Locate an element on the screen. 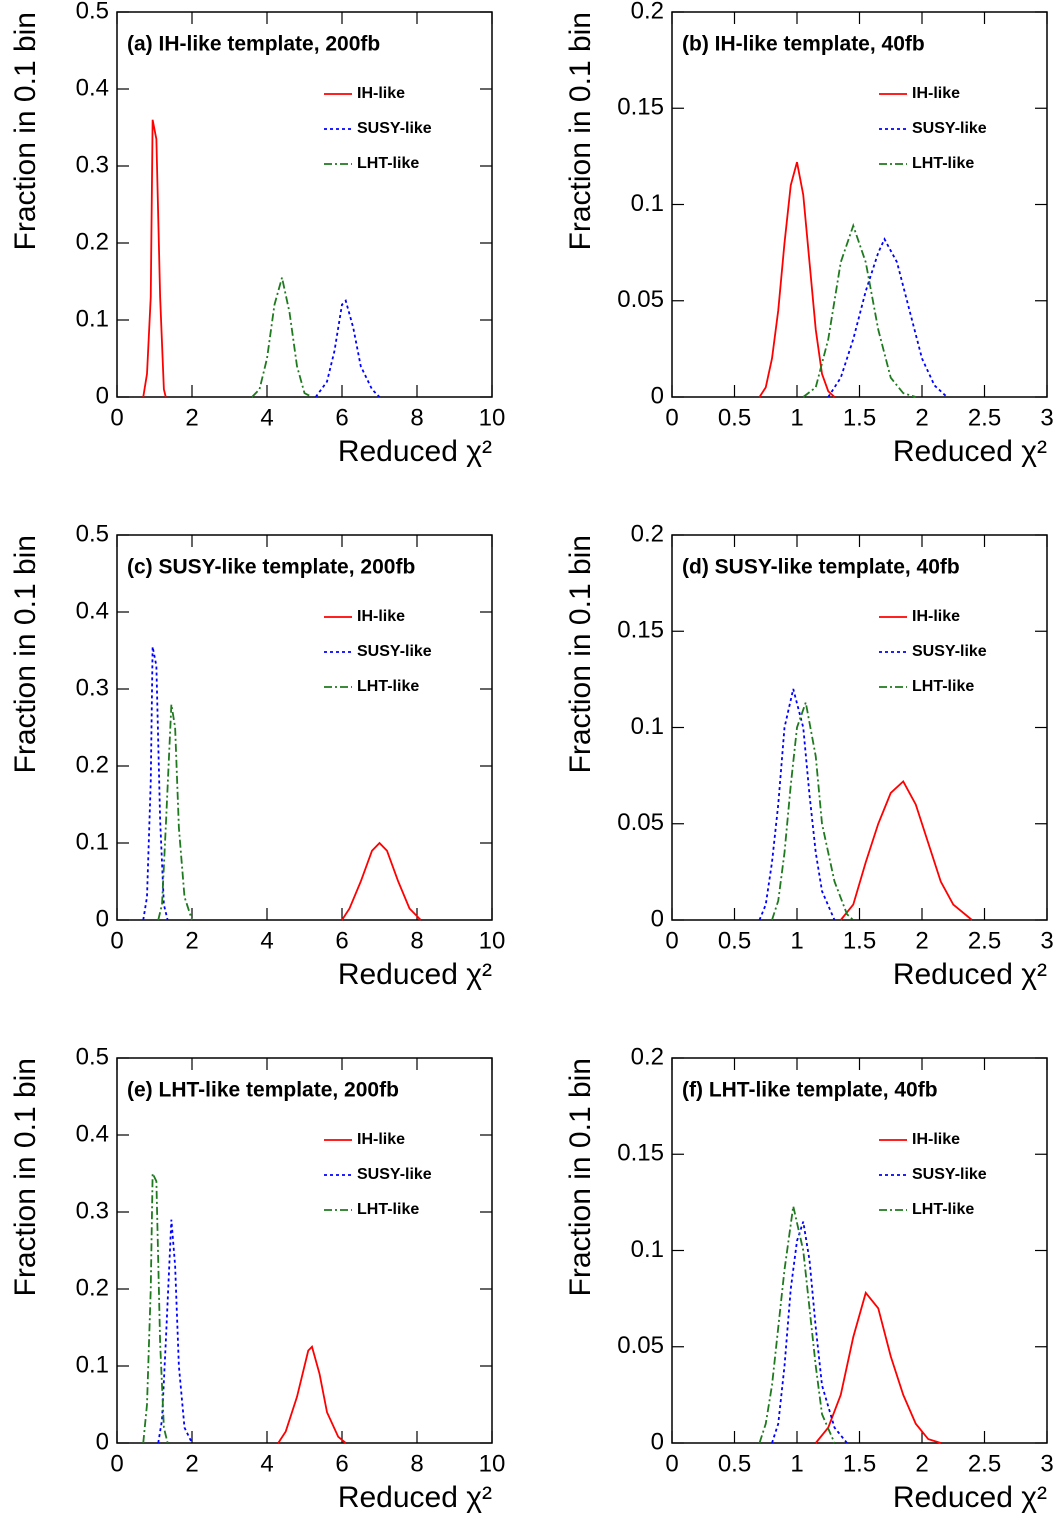 The height and width of the screenshot is (1522, 1061). x-tick-label: 2.5 is located at coordinates (984, 1463).